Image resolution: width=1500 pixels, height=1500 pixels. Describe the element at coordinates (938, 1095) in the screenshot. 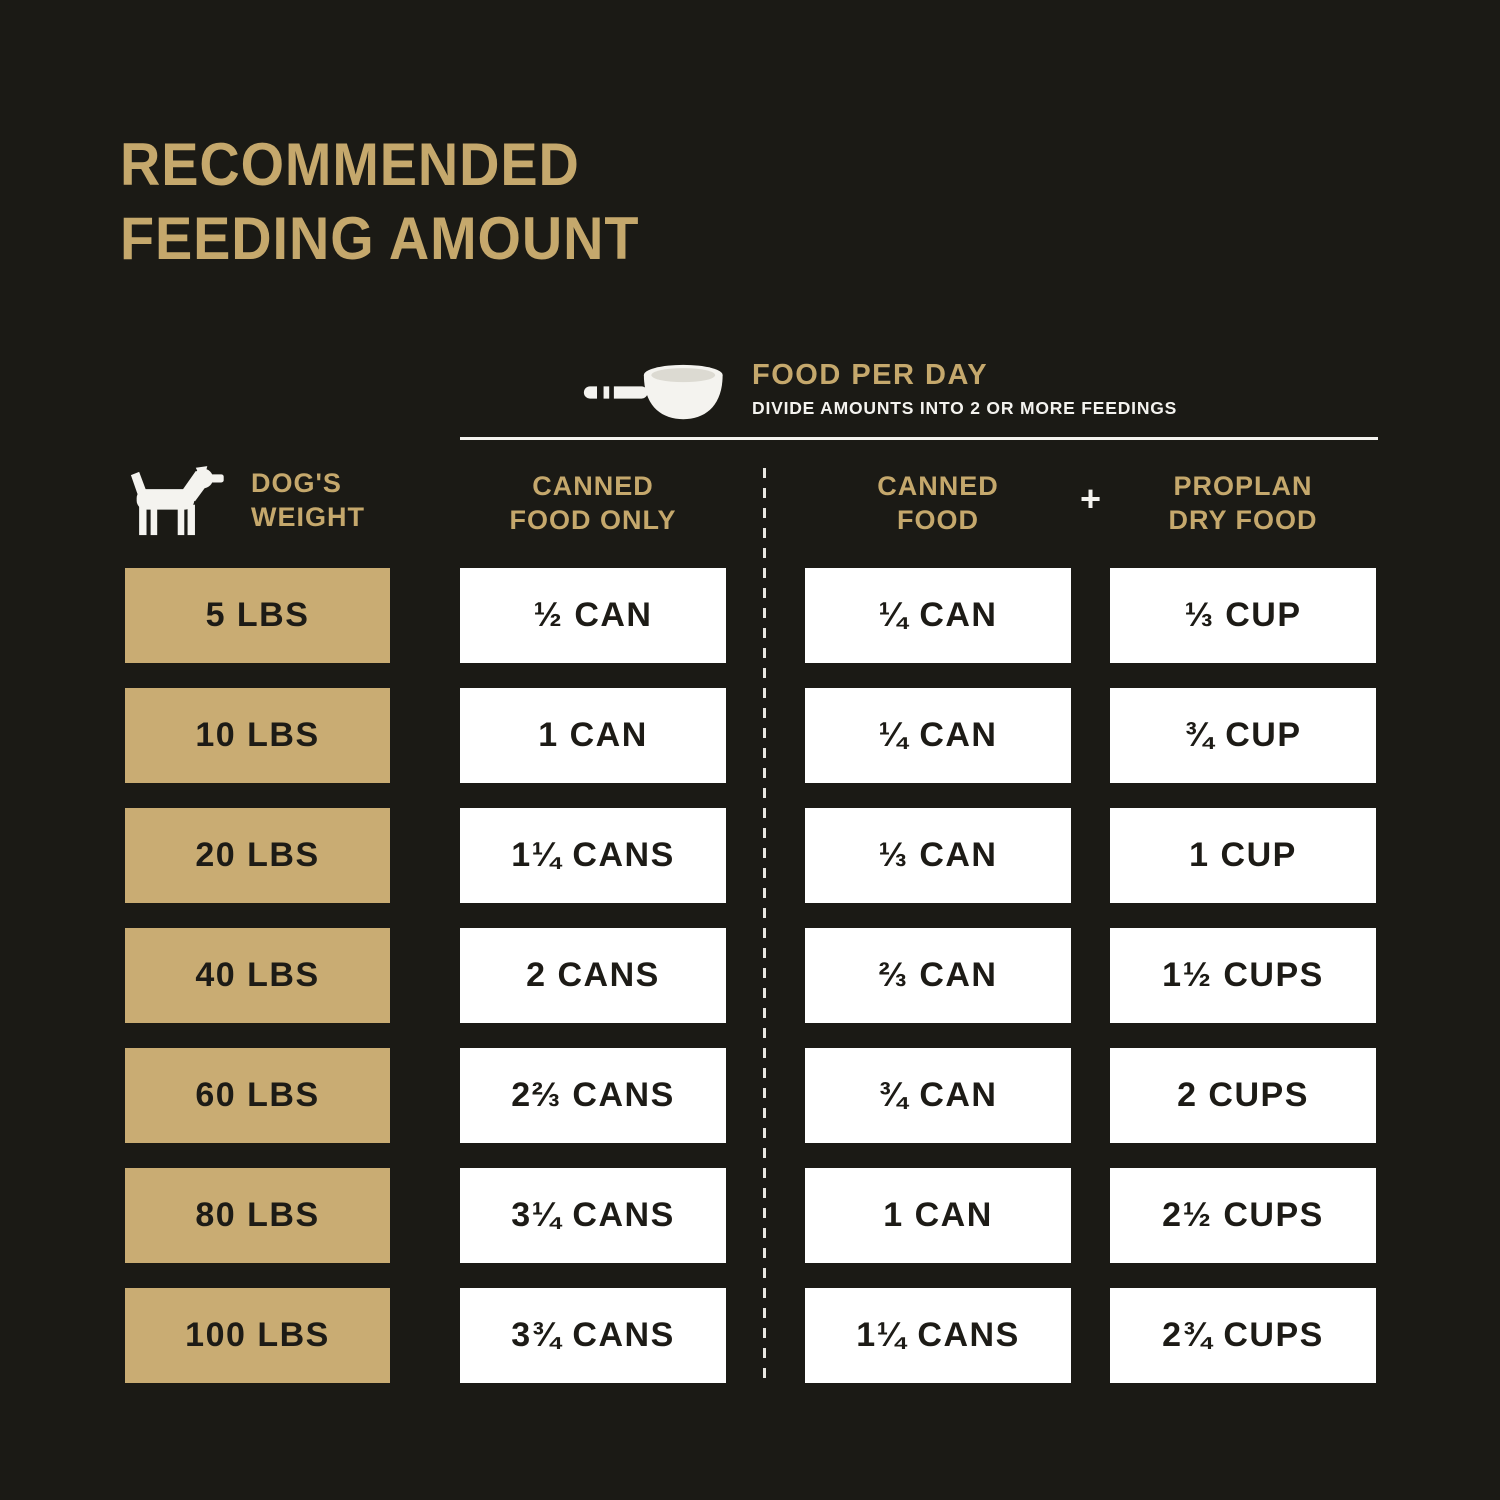

I see `canned-cell: ¾ CAN` at that location.